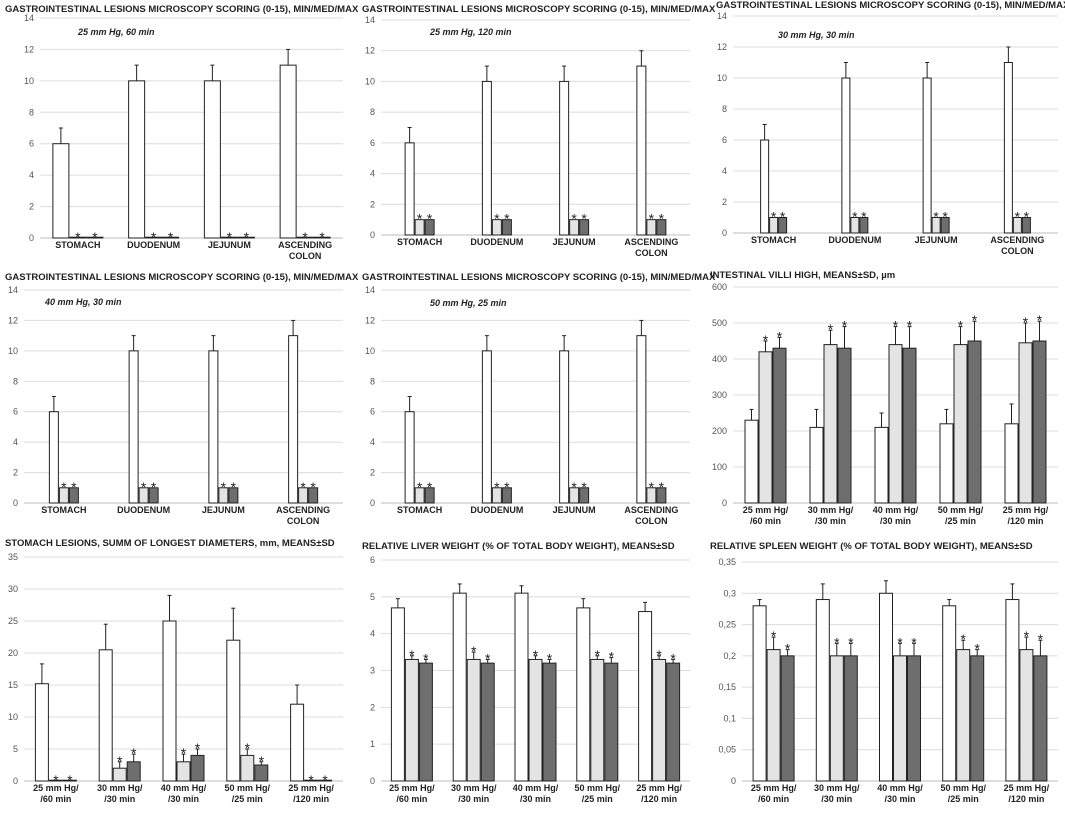 This screenshot has height=824, width=1065. I want to click on y-tick-label: 600, so click(719, 287).